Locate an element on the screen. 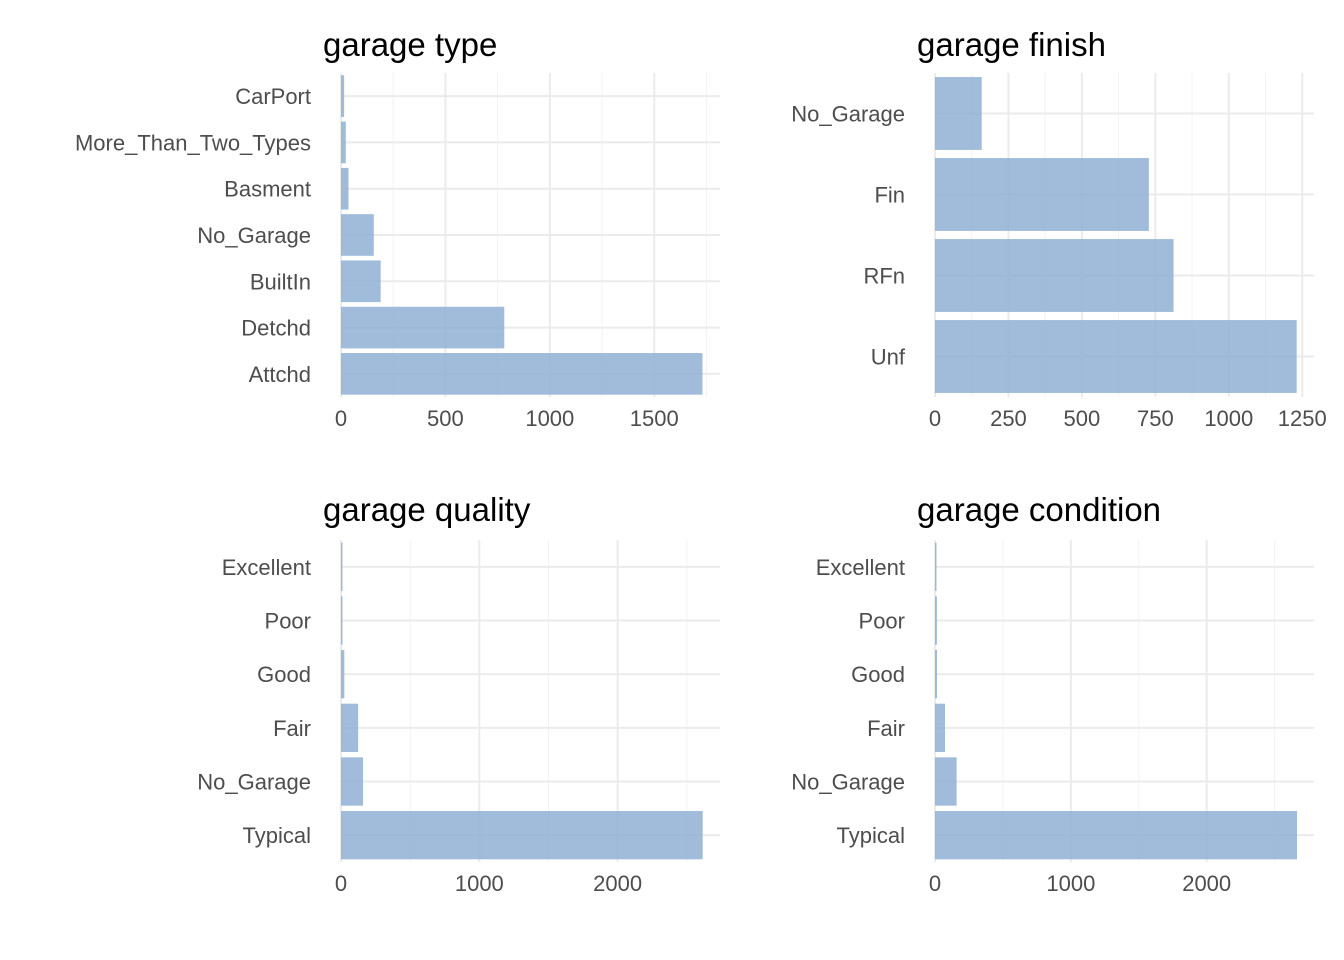  bar-attchd is located at coordinates (522, 374).